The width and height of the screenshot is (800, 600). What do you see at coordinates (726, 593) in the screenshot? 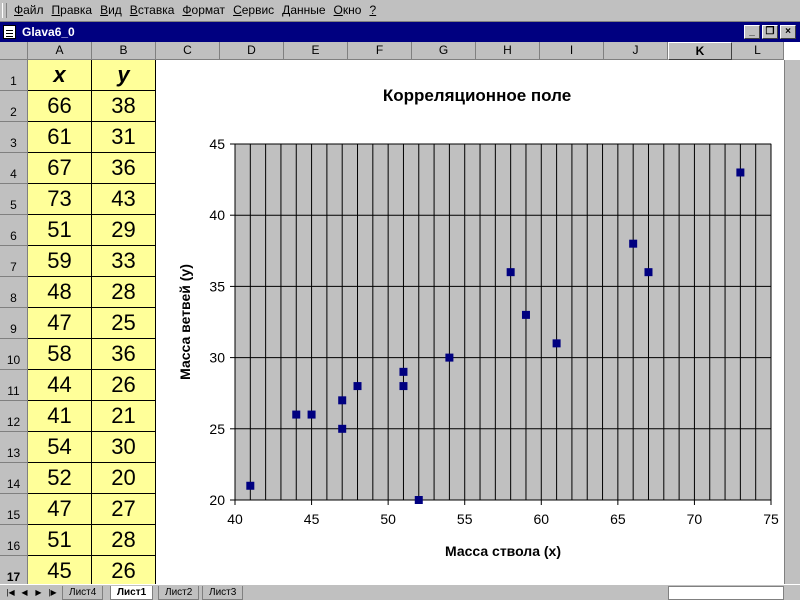
I see `horizontal-scrollbar` at bounding box center [726, 593].